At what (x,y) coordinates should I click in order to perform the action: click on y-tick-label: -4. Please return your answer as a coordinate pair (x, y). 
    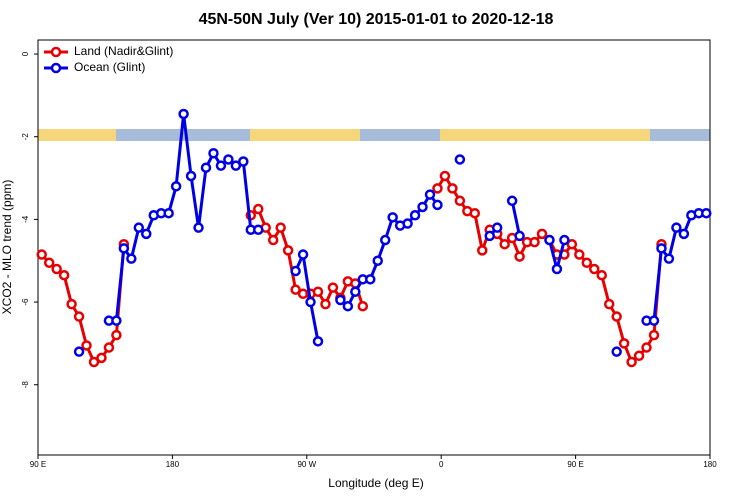
    Looking at the image, I should click on (25, 219).